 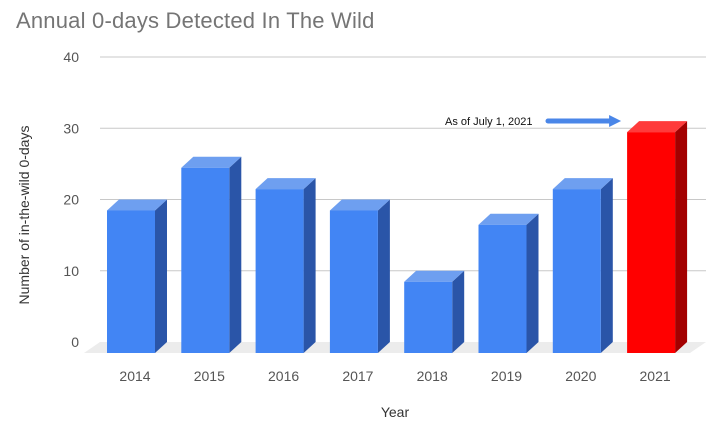 I want to click on x-axis-ticks: 2014 2015 2016 2017 2018 2019 2020 2021, so click(x=394, y=376).